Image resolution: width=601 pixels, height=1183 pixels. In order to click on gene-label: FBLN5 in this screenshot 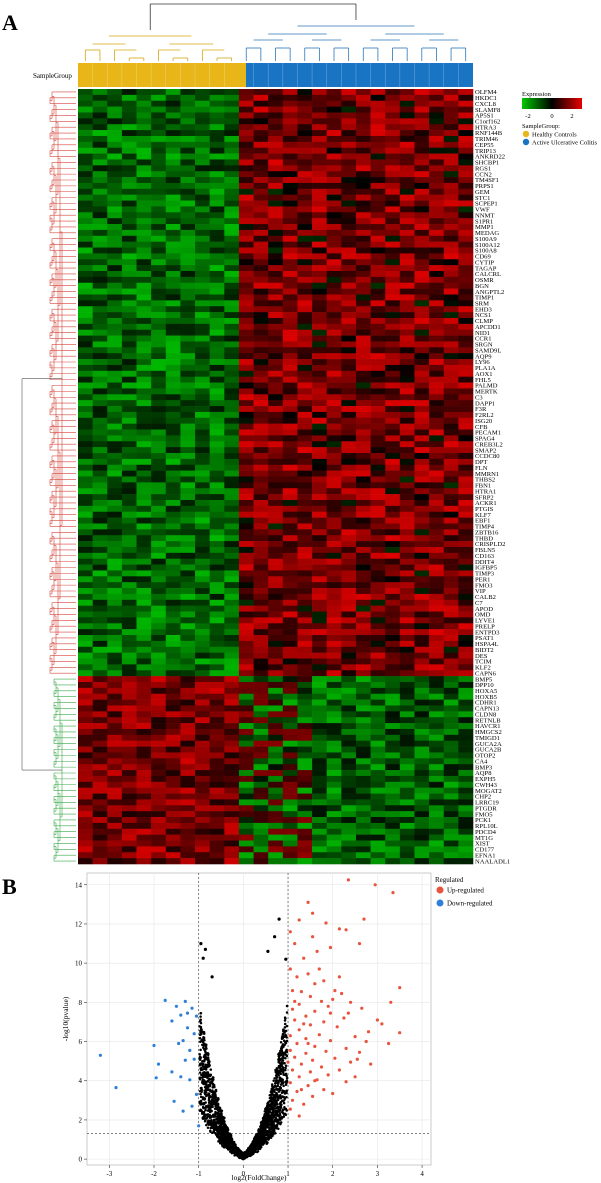, I will do `click(485, 550)`.